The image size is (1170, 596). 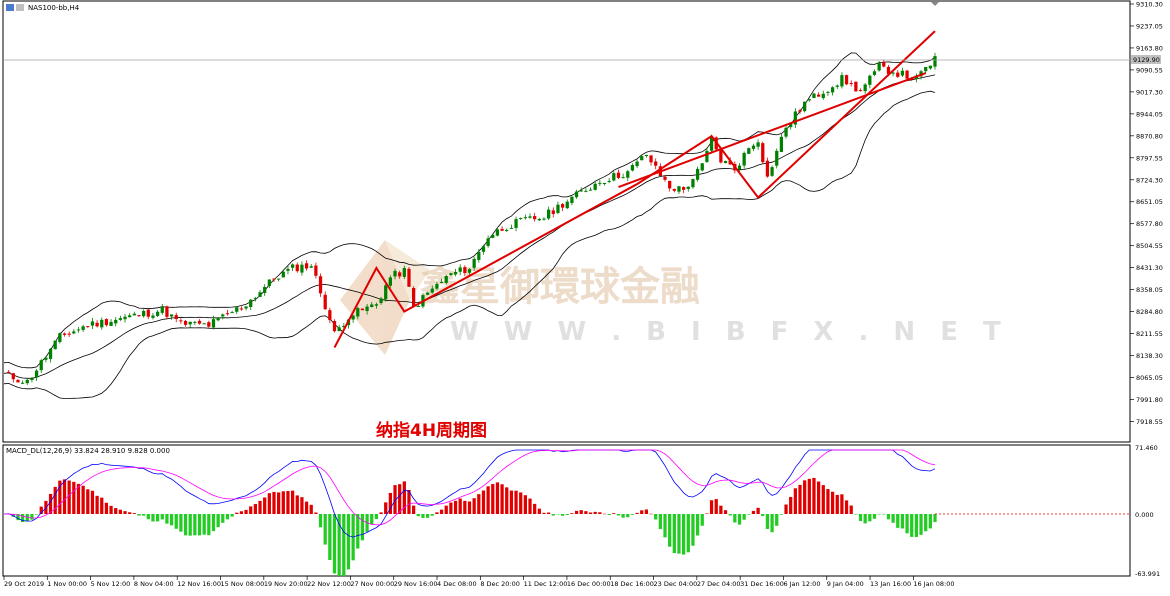 I want to click on price-tick-label: 9310.30, so click(x=1149, y=5).